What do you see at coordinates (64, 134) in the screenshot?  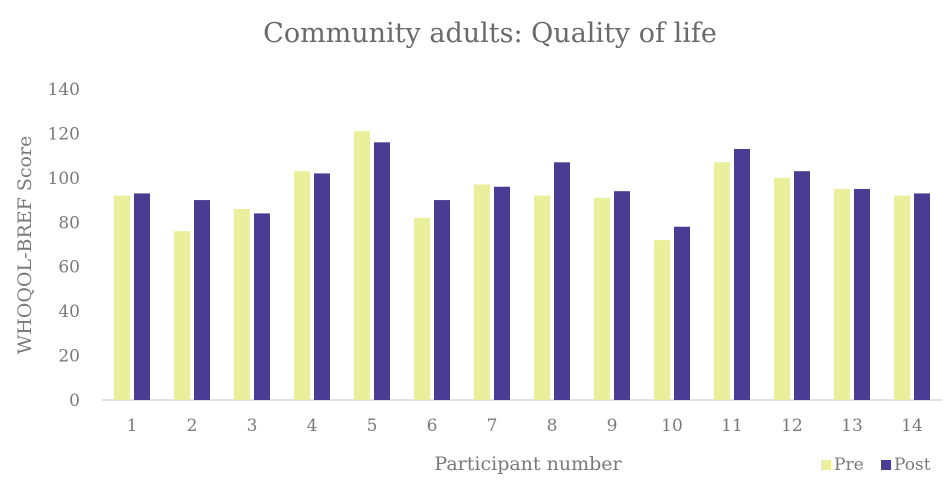 I see `y-tick-label: 120` at bounding box center [64, 134].